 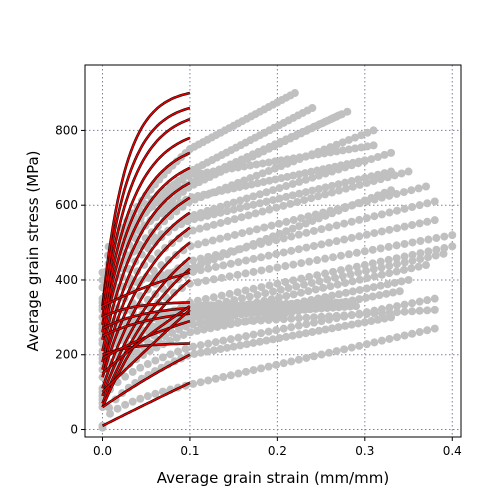 What do you see at coordinates (66, 355) in the screenshot?
I see `y-tick-label: 200` at bounding box center [66, 355].